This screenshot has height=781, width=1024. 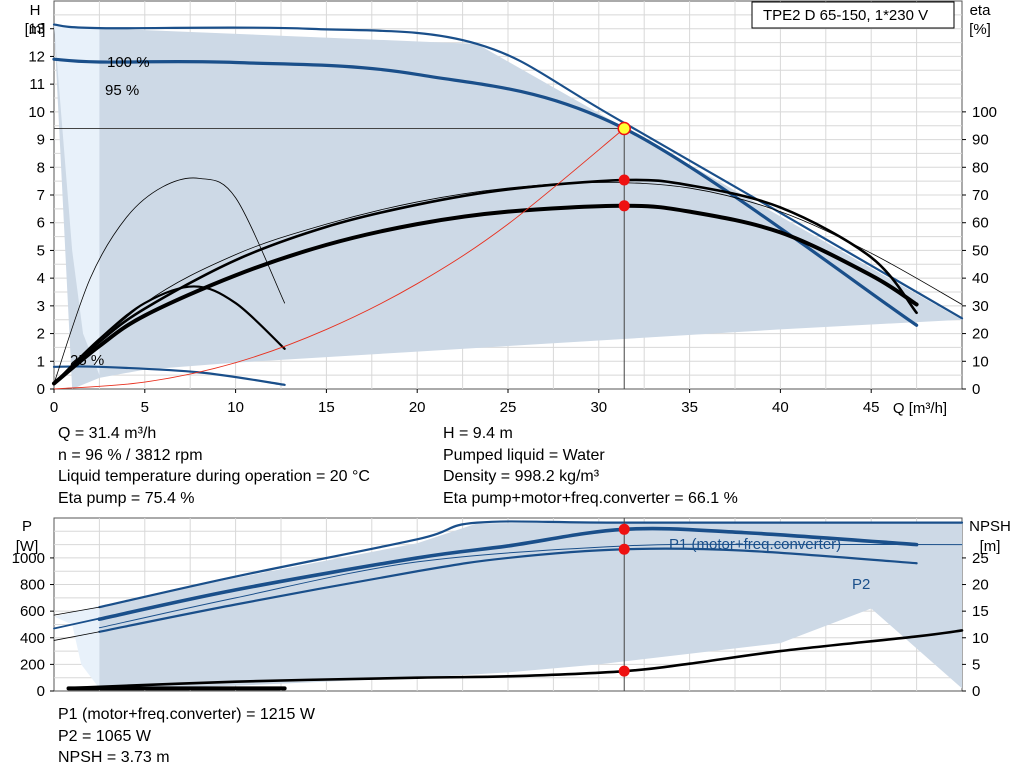 What do you see at coordinates (77, 647) in the screenshot?
I see `power-area-left-fill` at bounding box center [77, 647].